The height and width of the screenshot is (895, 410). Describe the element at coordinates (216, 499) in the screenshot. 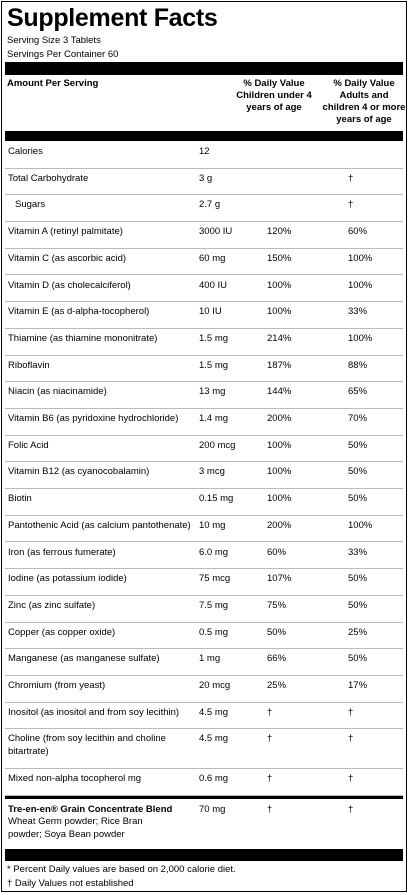

I see `amount: 0.15 mg` at that location.